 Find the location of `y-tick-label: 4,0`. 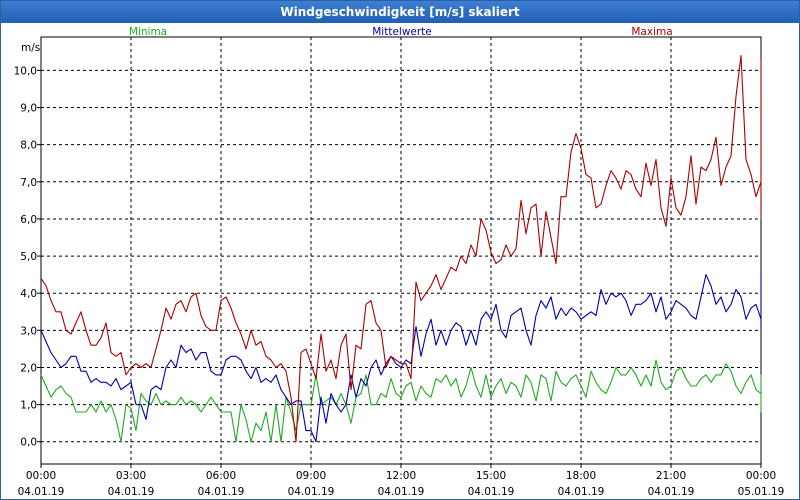

y-tick-label: 4,0 is located at coordinates (28, 294).